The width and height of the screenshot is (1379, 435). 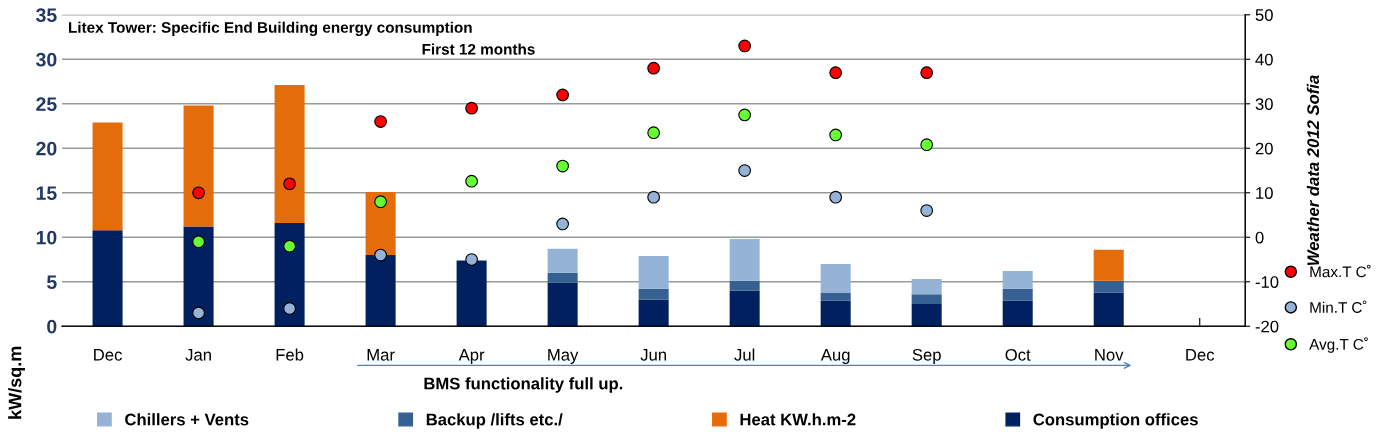 What do you see at coordinates (381, 355) in the screenshot?
I see `x-tick-label: Mar` at bounding box center [381, 355].